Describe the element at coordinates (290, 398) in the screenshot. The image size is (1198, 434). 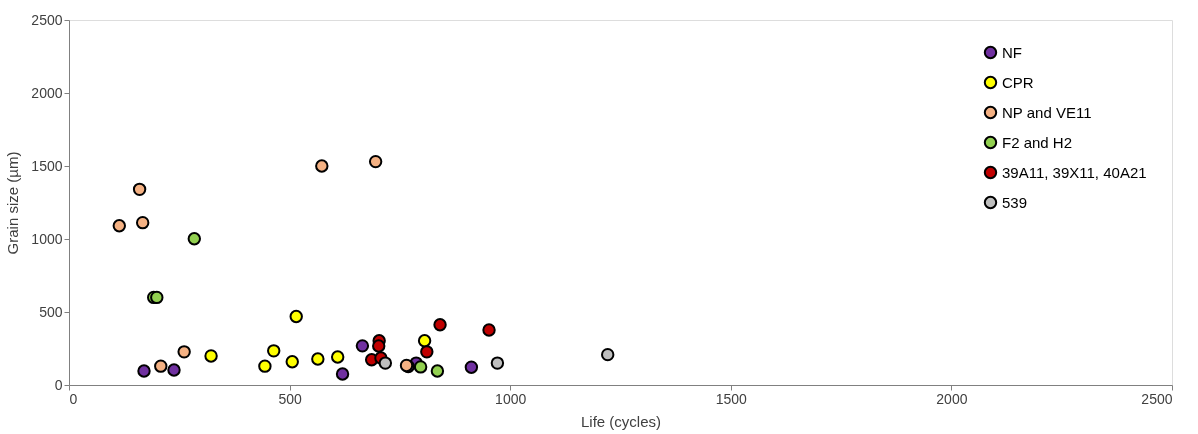
I see `x-tick-label: 500` at that location.